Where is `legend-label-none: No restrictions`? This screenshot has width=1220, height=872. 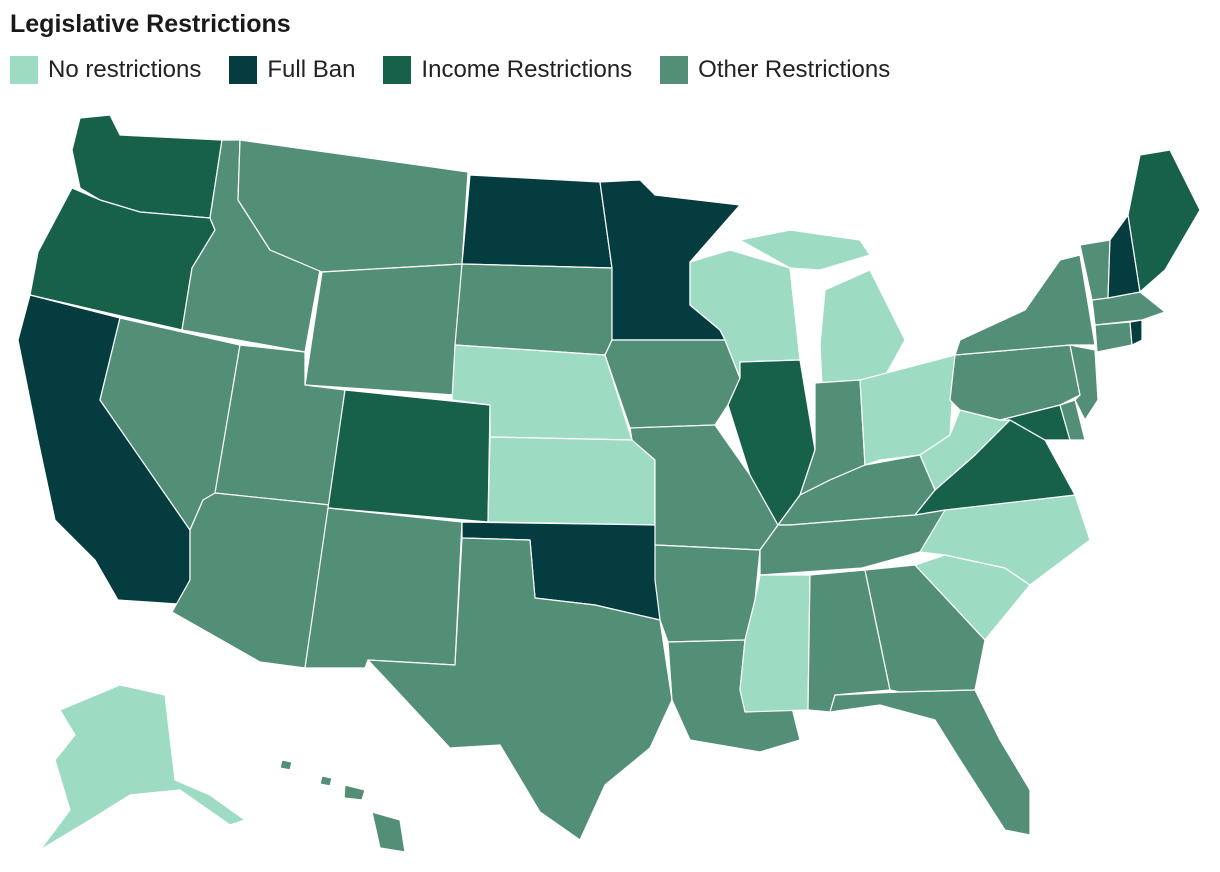
legend-label-none: No restrictions is located at coordinates (125, 69).